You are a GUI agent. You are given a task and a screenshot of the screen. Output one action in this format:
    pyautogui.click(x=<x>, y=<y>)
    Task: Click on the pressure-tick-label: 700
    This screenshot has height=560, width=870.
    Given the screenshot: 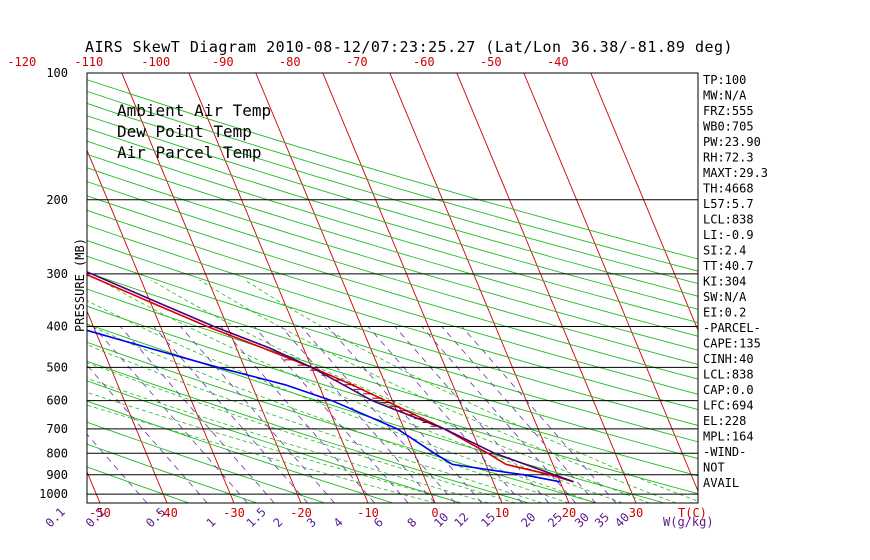 What is the action you would take?
    pyautogui.click(x=57, y=429)
    